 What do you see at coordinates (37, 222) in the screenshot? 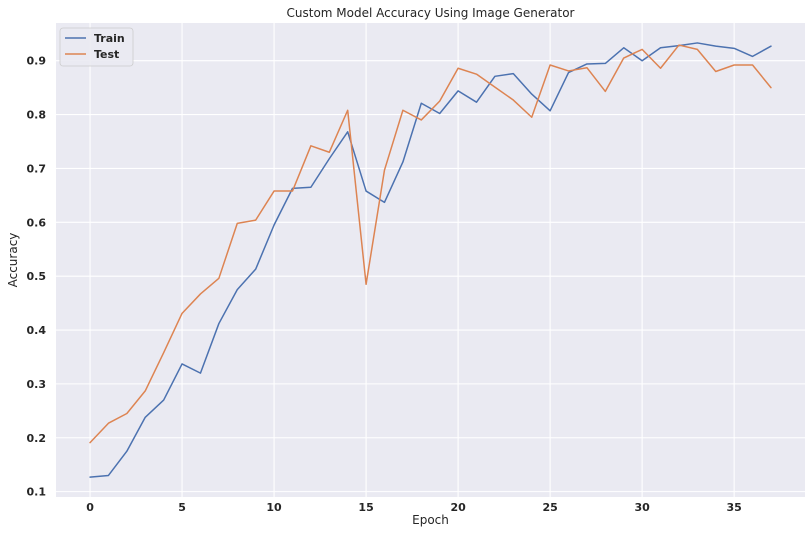
I see `y-tick-label: 0.6` at bounding box center [37, 222].